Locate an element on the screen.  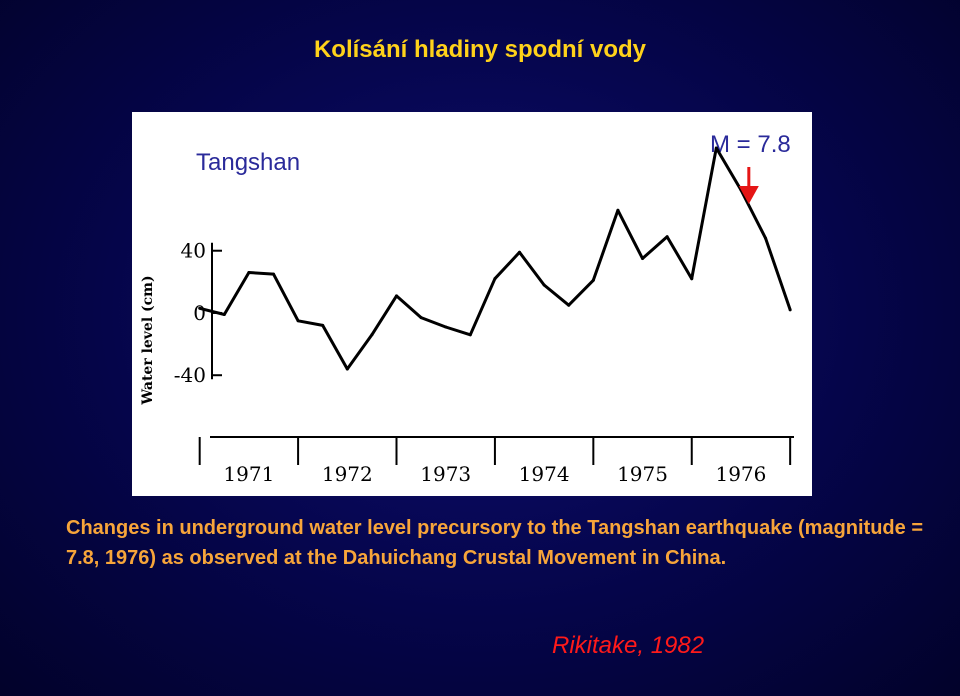
y-tick-label: 40 is located at coordinates (193, 251).